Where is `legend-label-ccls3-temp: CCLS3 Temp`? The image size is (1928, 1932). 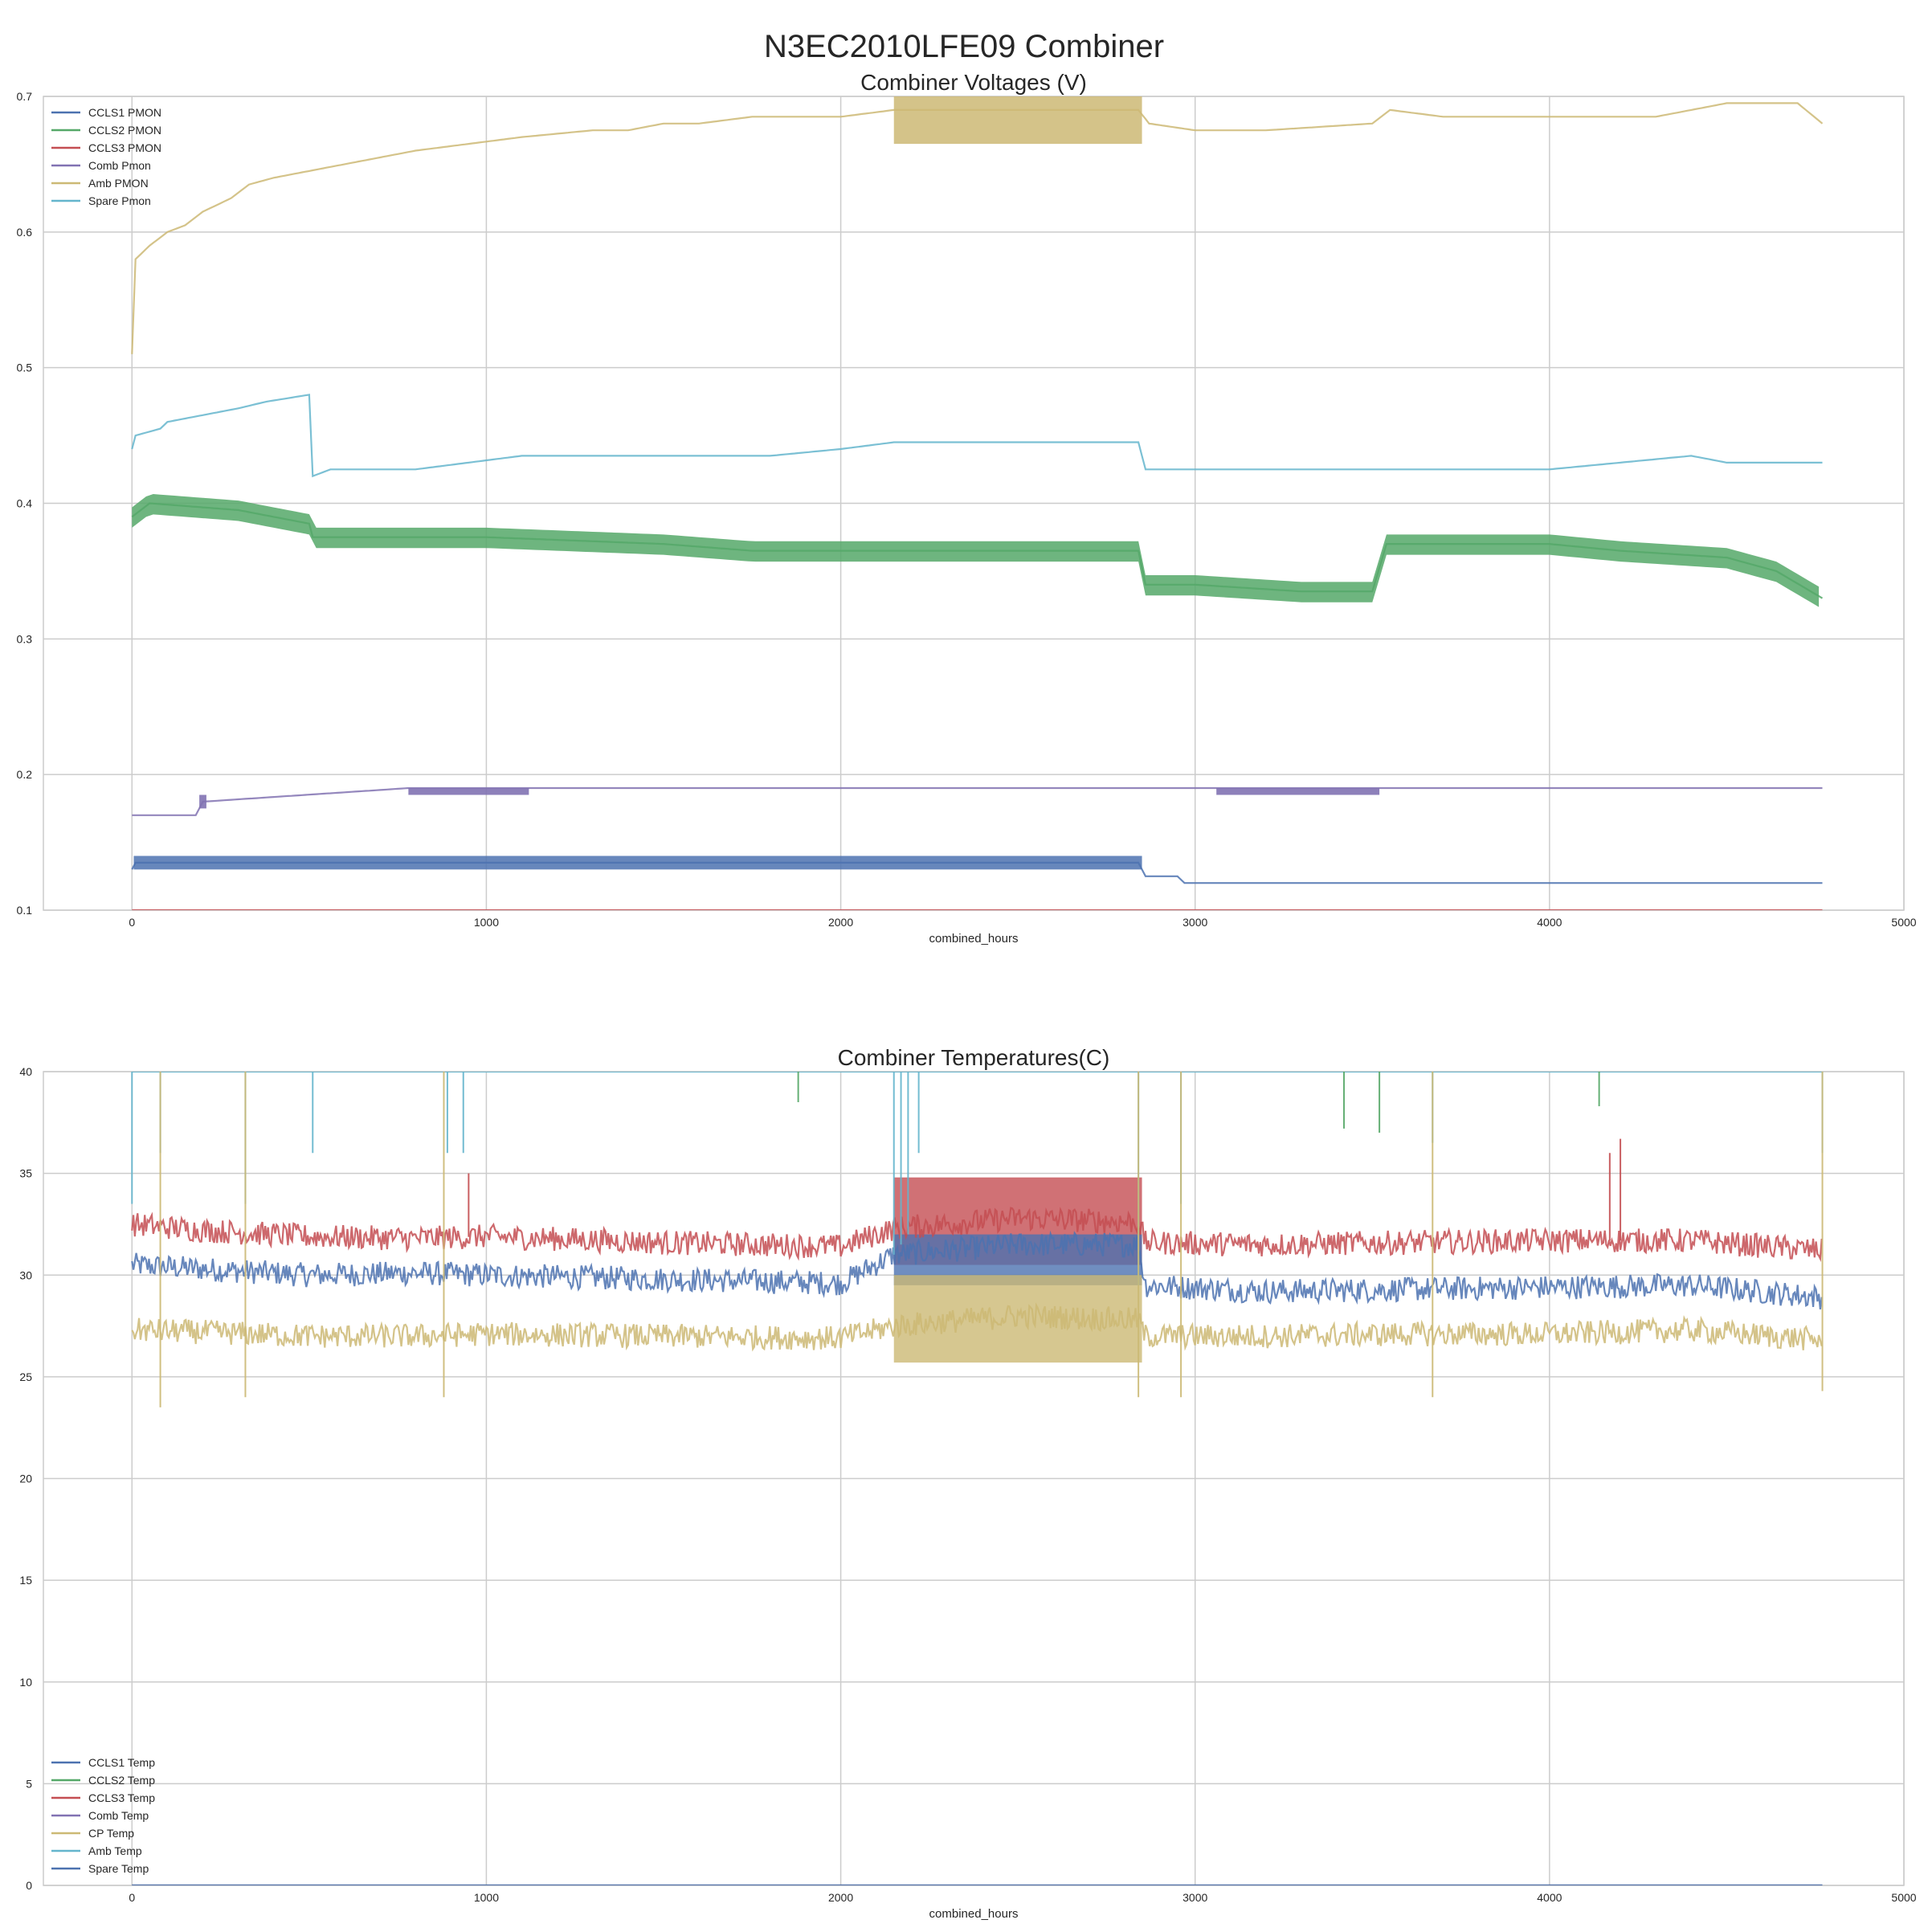
legend-label-ccls3-temp: CCLS3 Temp is located at coordinates (122, 1798).